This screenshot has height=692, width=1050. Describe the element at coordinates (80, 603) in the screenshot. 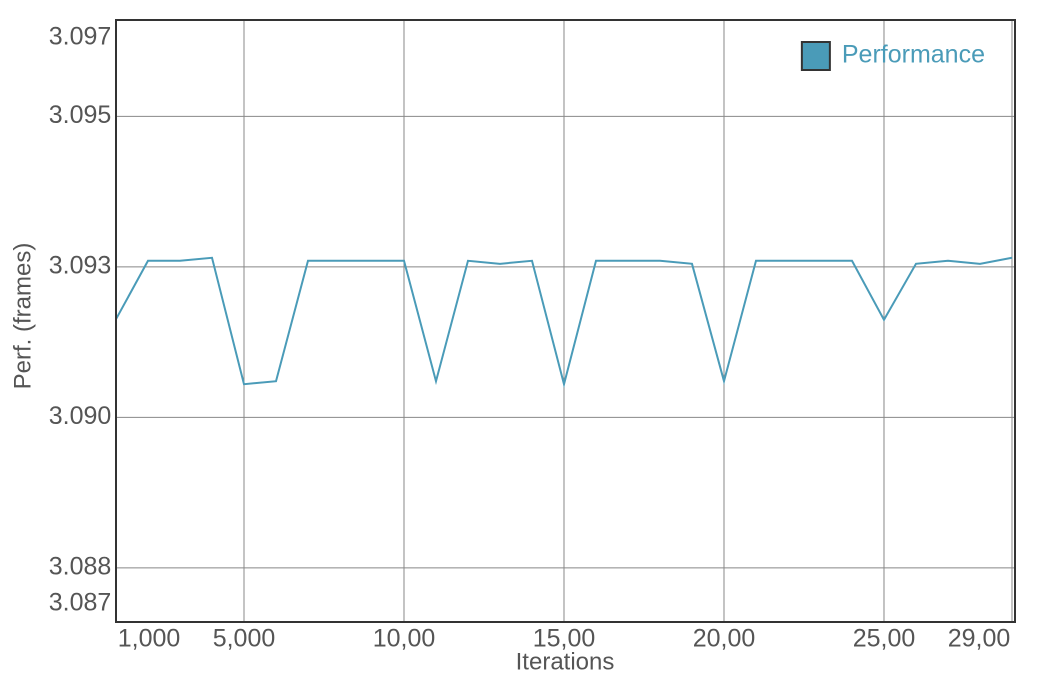

I see `y-tick-label: 3.087` at that location.